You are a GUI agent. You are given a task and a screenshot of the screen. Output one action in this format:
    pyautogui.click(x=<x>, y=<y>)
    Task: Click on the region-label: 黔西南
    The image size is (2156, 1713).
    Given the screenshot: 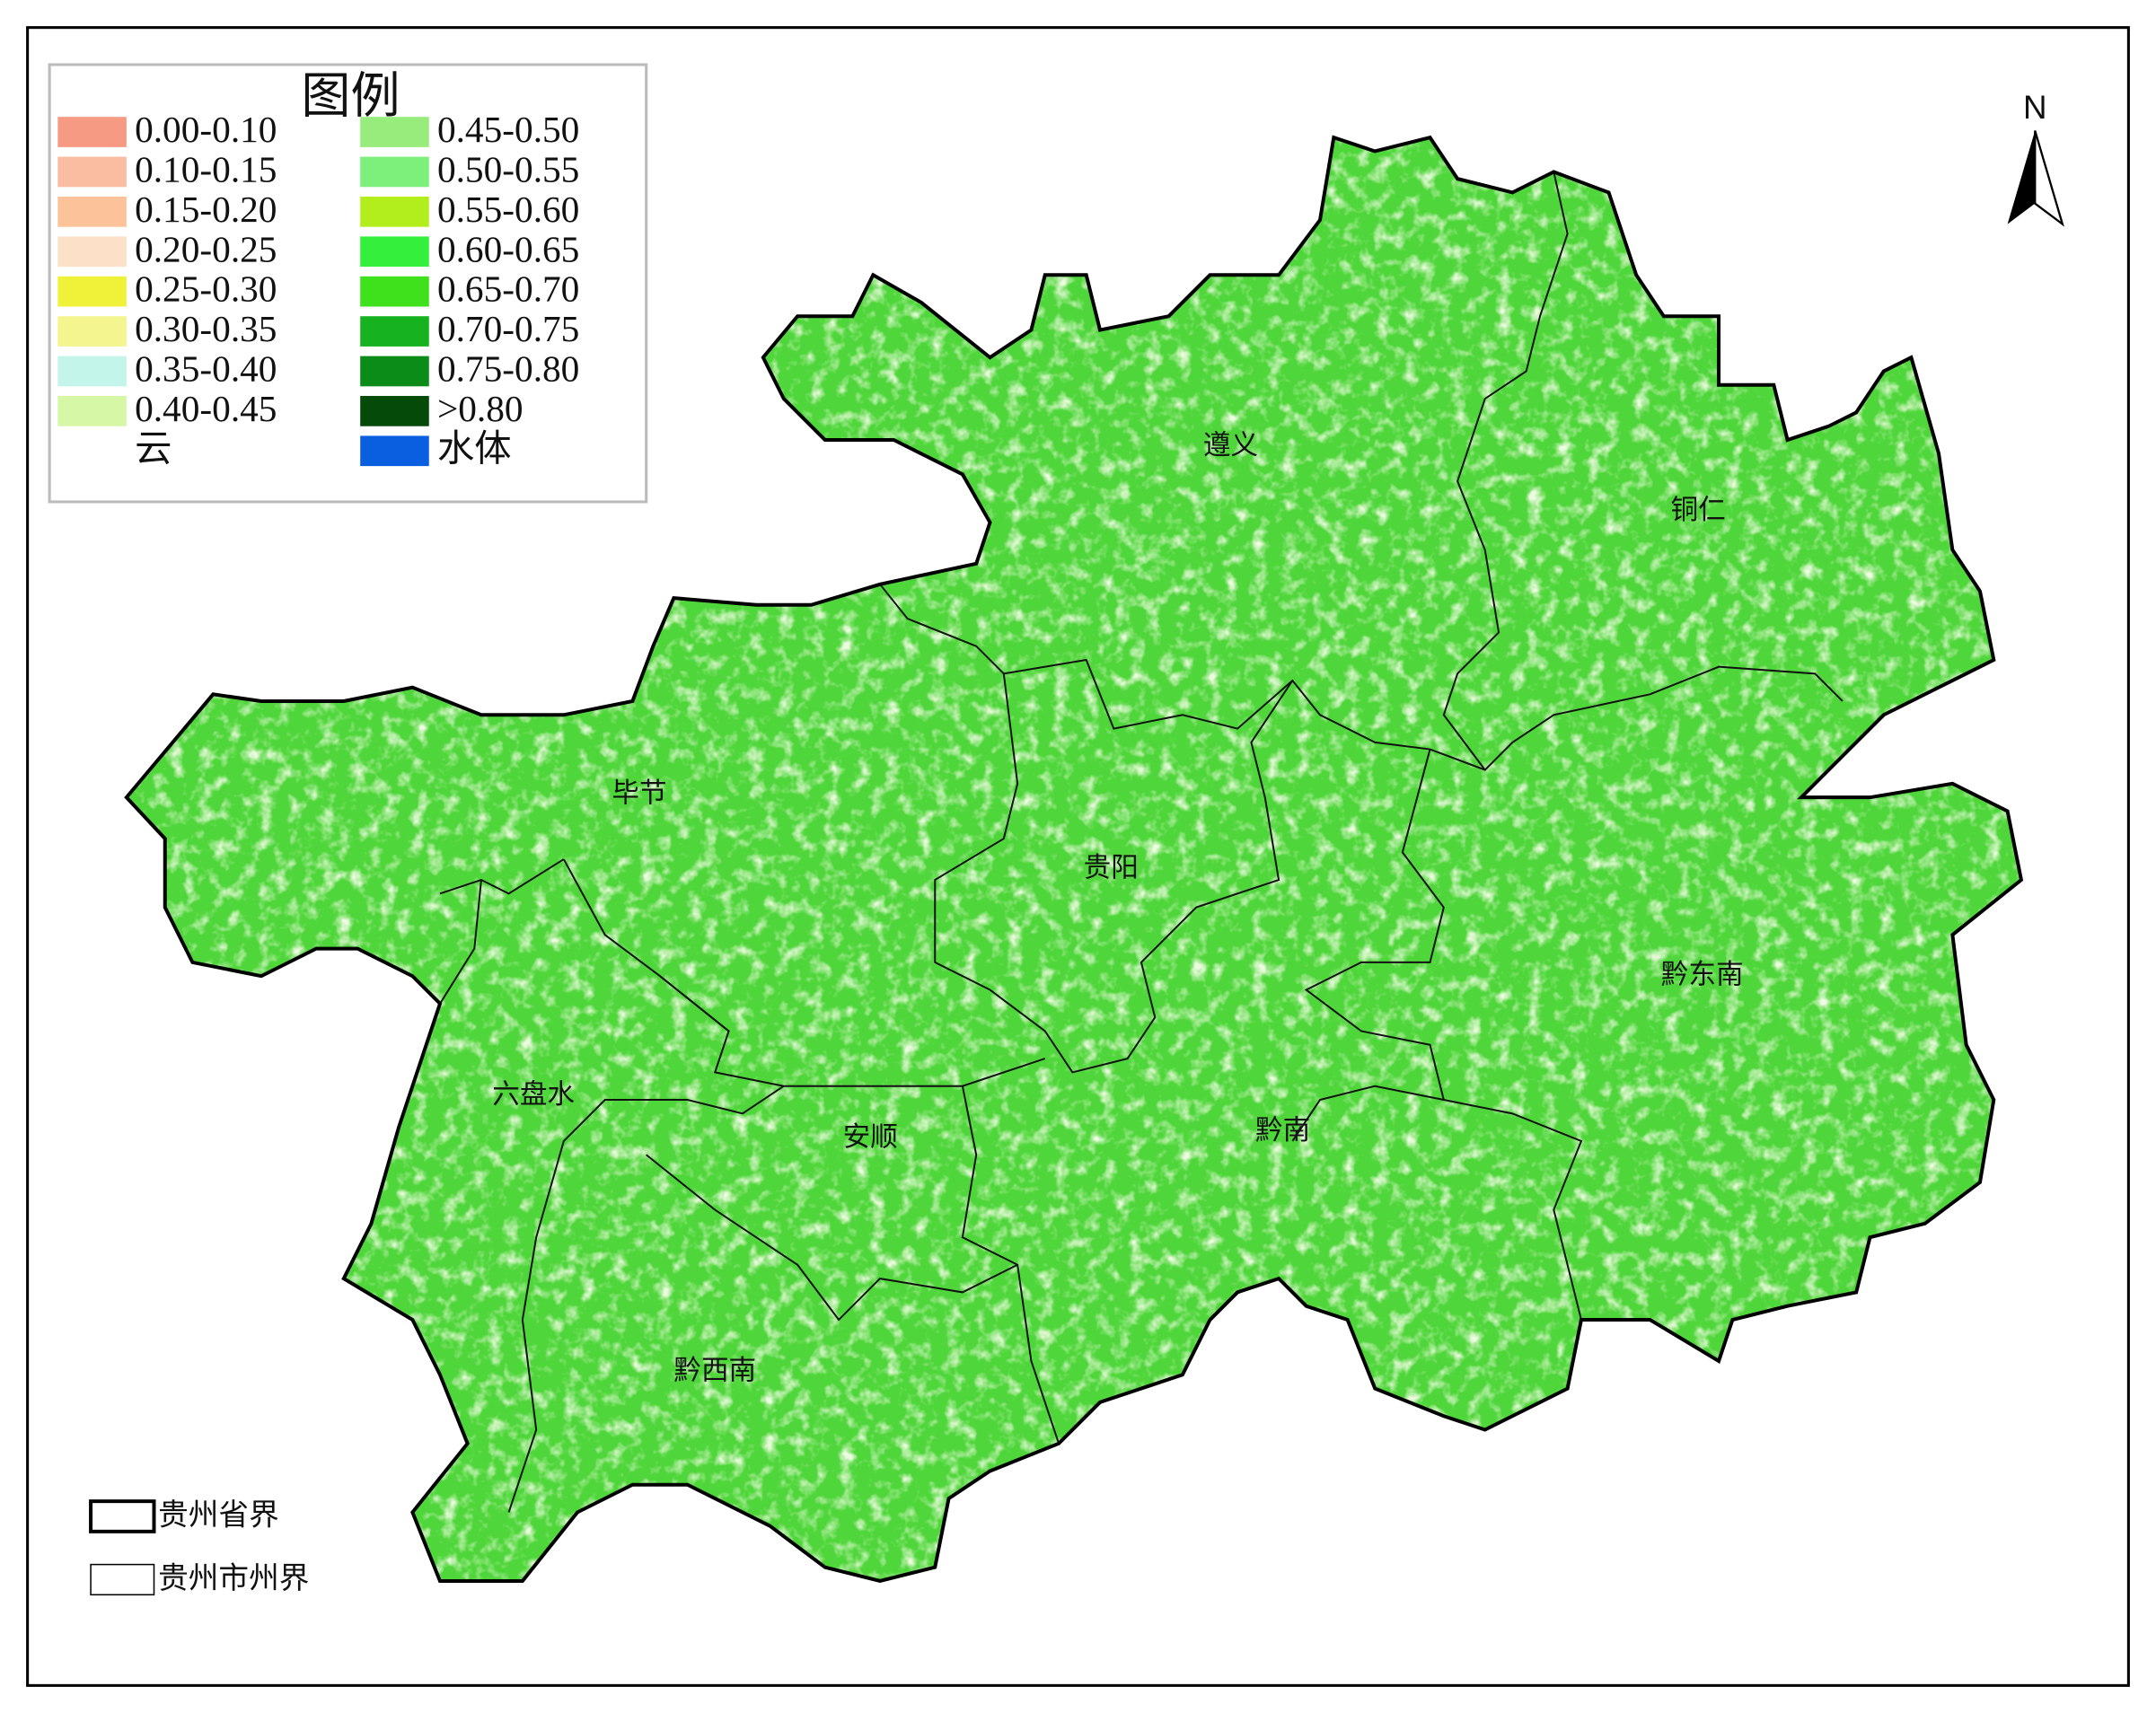 What is the action you would take?
    pyautogui.click(x=714, y=1371)
    